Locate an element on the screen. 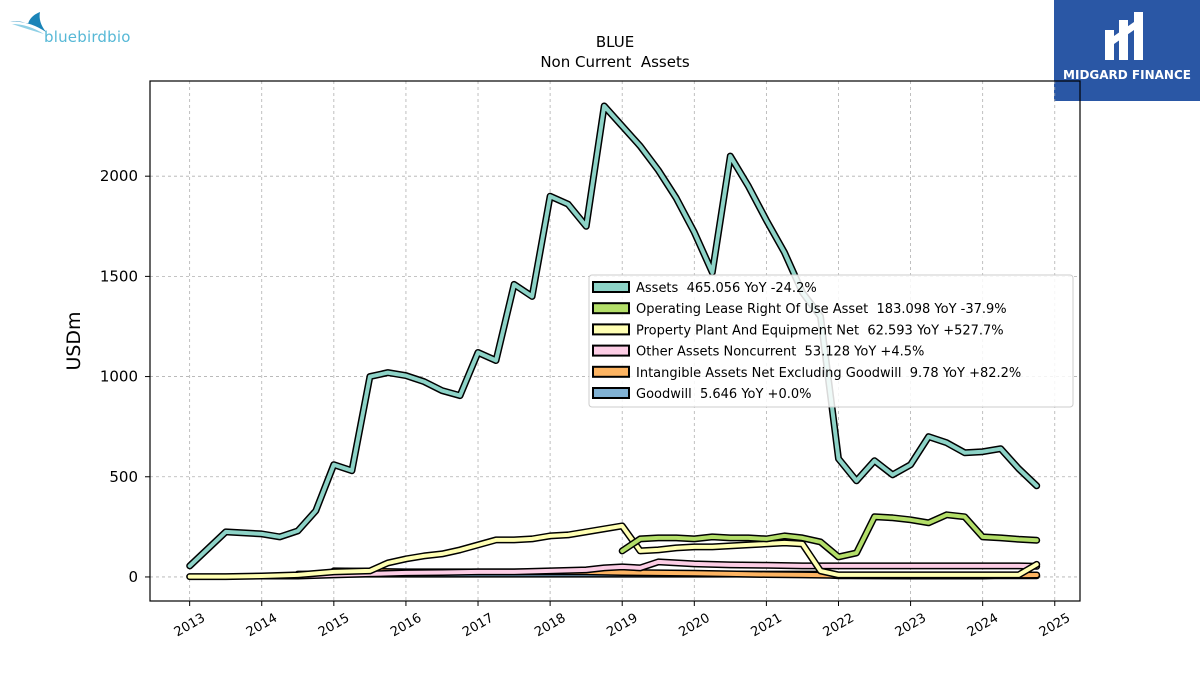 The image size is (1200, 675). x-tick-label: 2017 is located at coordinates (478, 626).